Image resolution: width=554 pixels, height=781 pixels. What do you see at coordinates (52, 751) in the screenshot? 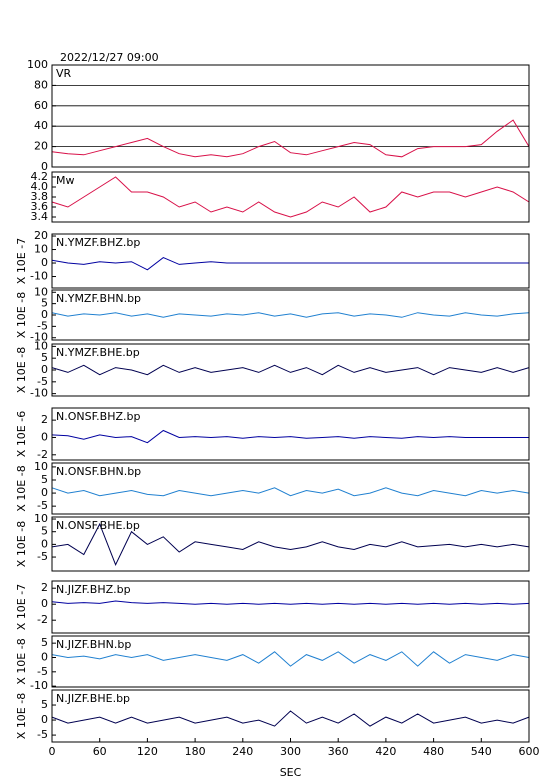
I see `x-tick-label: 0` at bounding box center [52, 751].